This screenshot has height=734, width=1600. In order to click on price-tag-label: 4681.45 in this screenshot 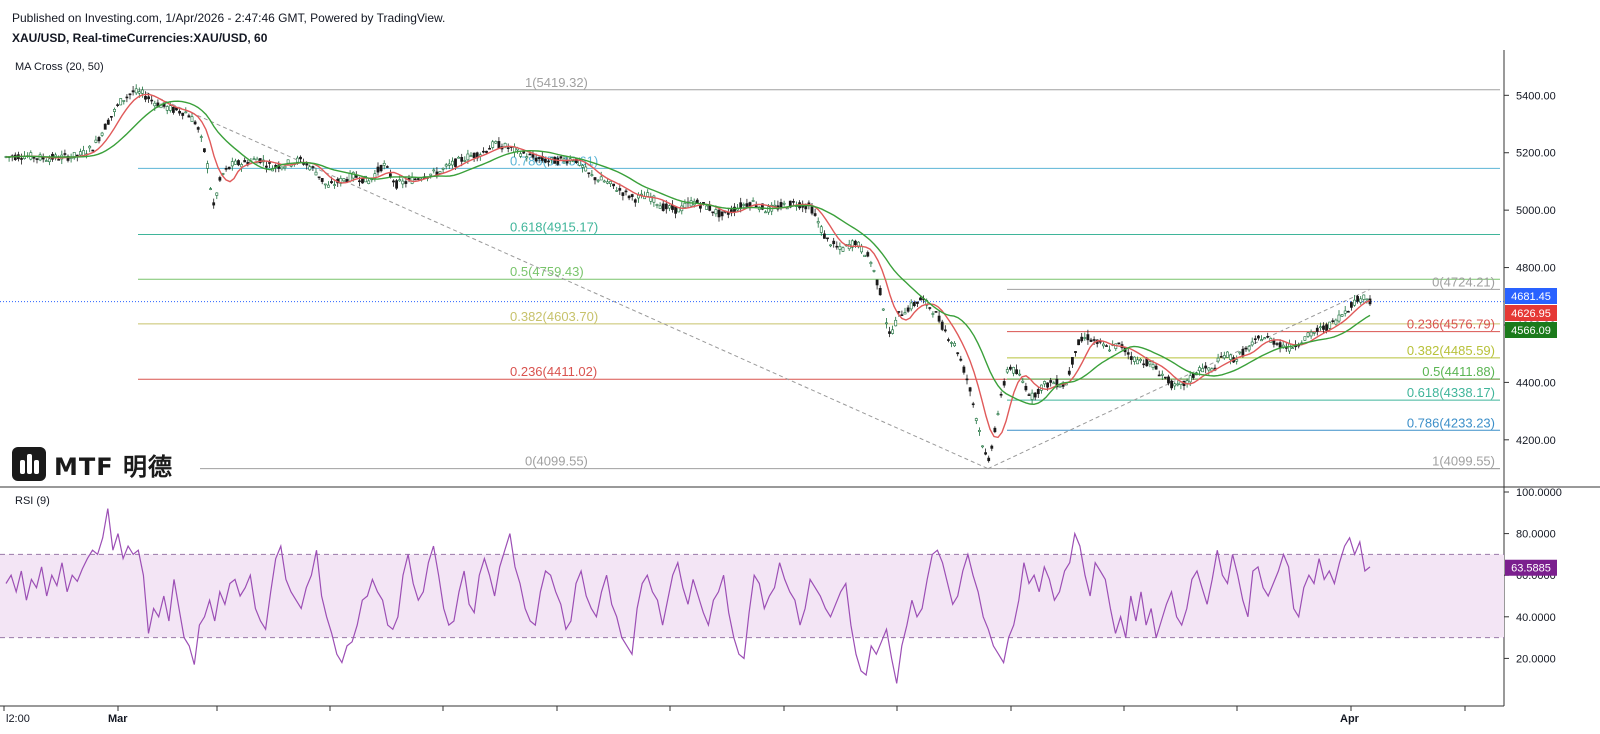, I will do `click(1531, 297)`.